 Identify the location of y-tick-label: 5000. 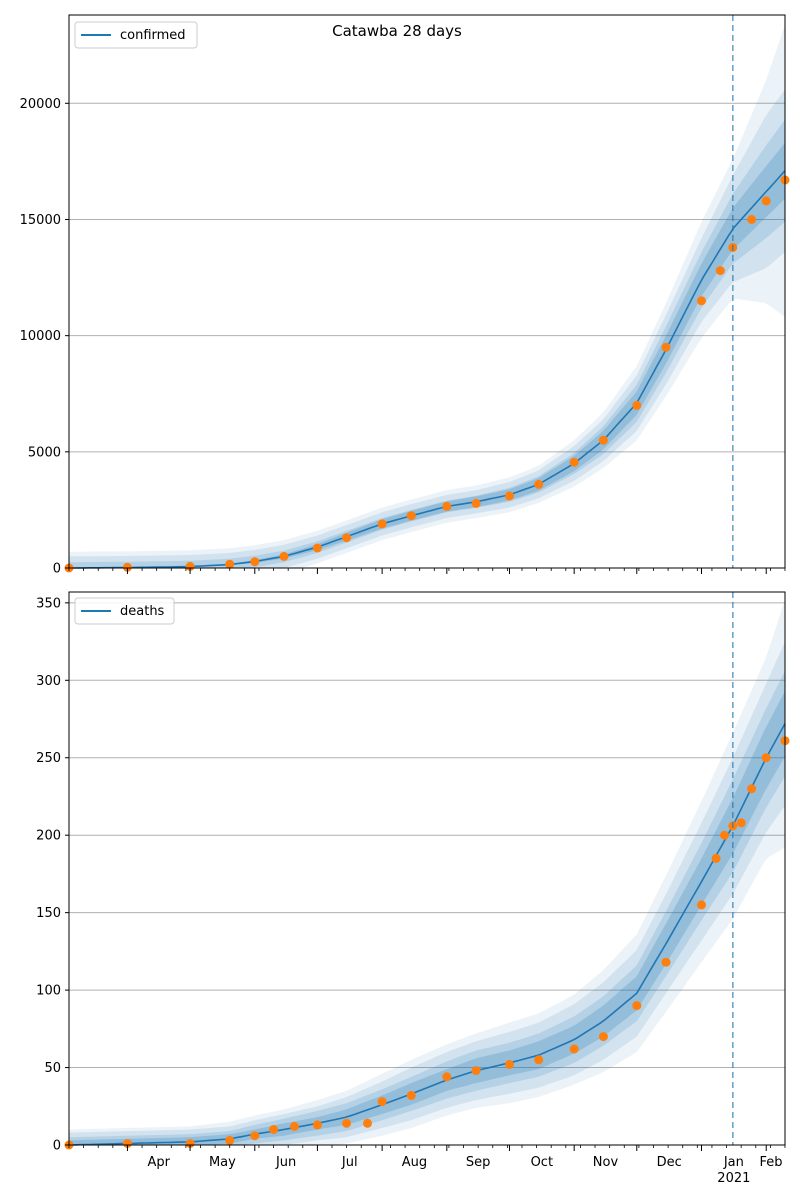
(44, 452).